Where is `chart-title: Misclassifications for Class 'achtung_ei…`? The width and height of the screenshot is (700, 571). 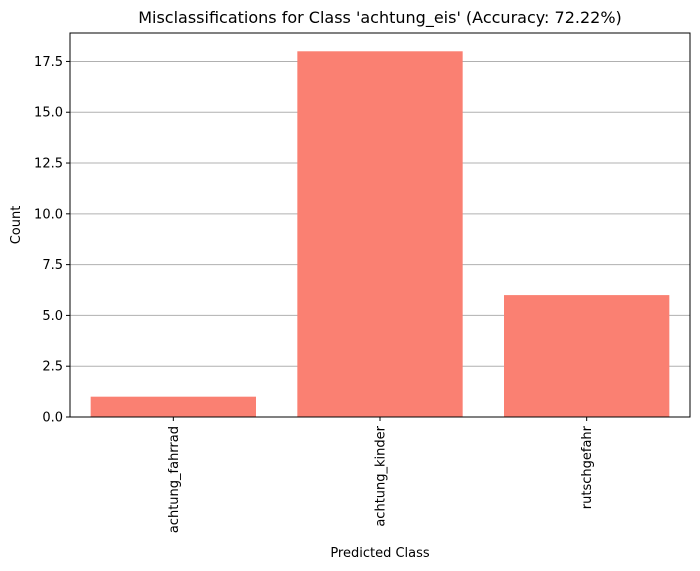
chart-title: Misclassifications for Class 'achtung_ei… is located at coordinates (380, 18).